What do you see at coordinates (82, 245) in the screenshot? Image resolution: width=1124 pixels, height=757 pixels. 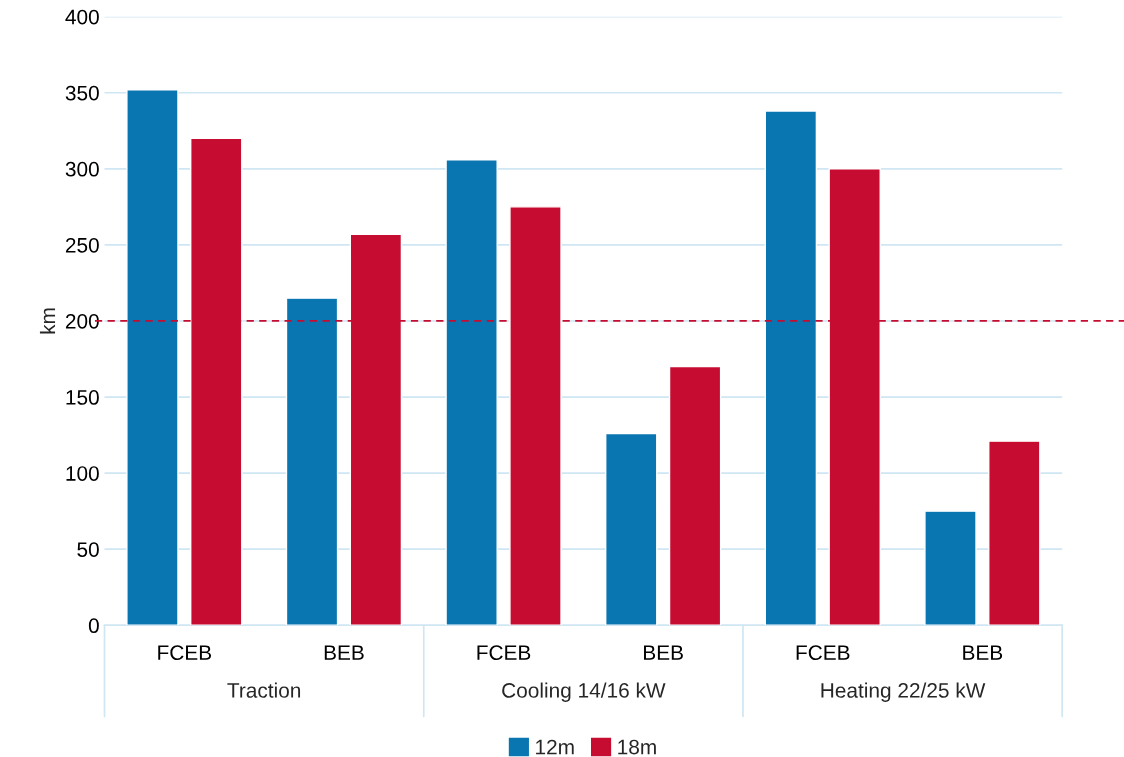 I see `y-tick-label: 250` at bounding box center [82, 245].